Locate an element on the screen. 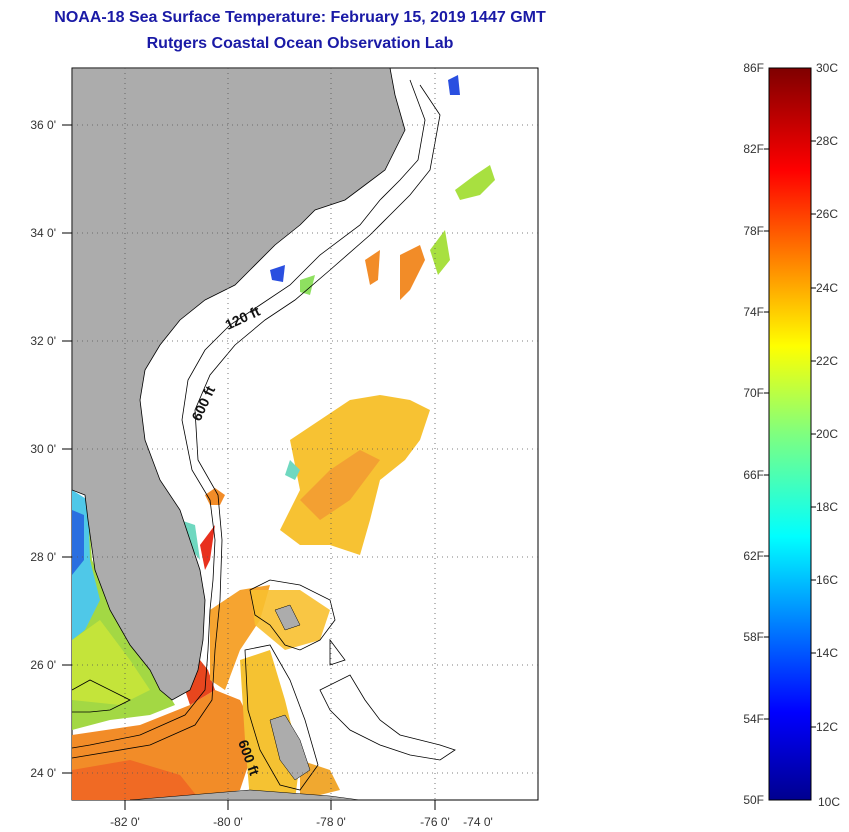 The image size is (849, 832). colorbar-c-label: 14C is located at coordinates (827, 653).